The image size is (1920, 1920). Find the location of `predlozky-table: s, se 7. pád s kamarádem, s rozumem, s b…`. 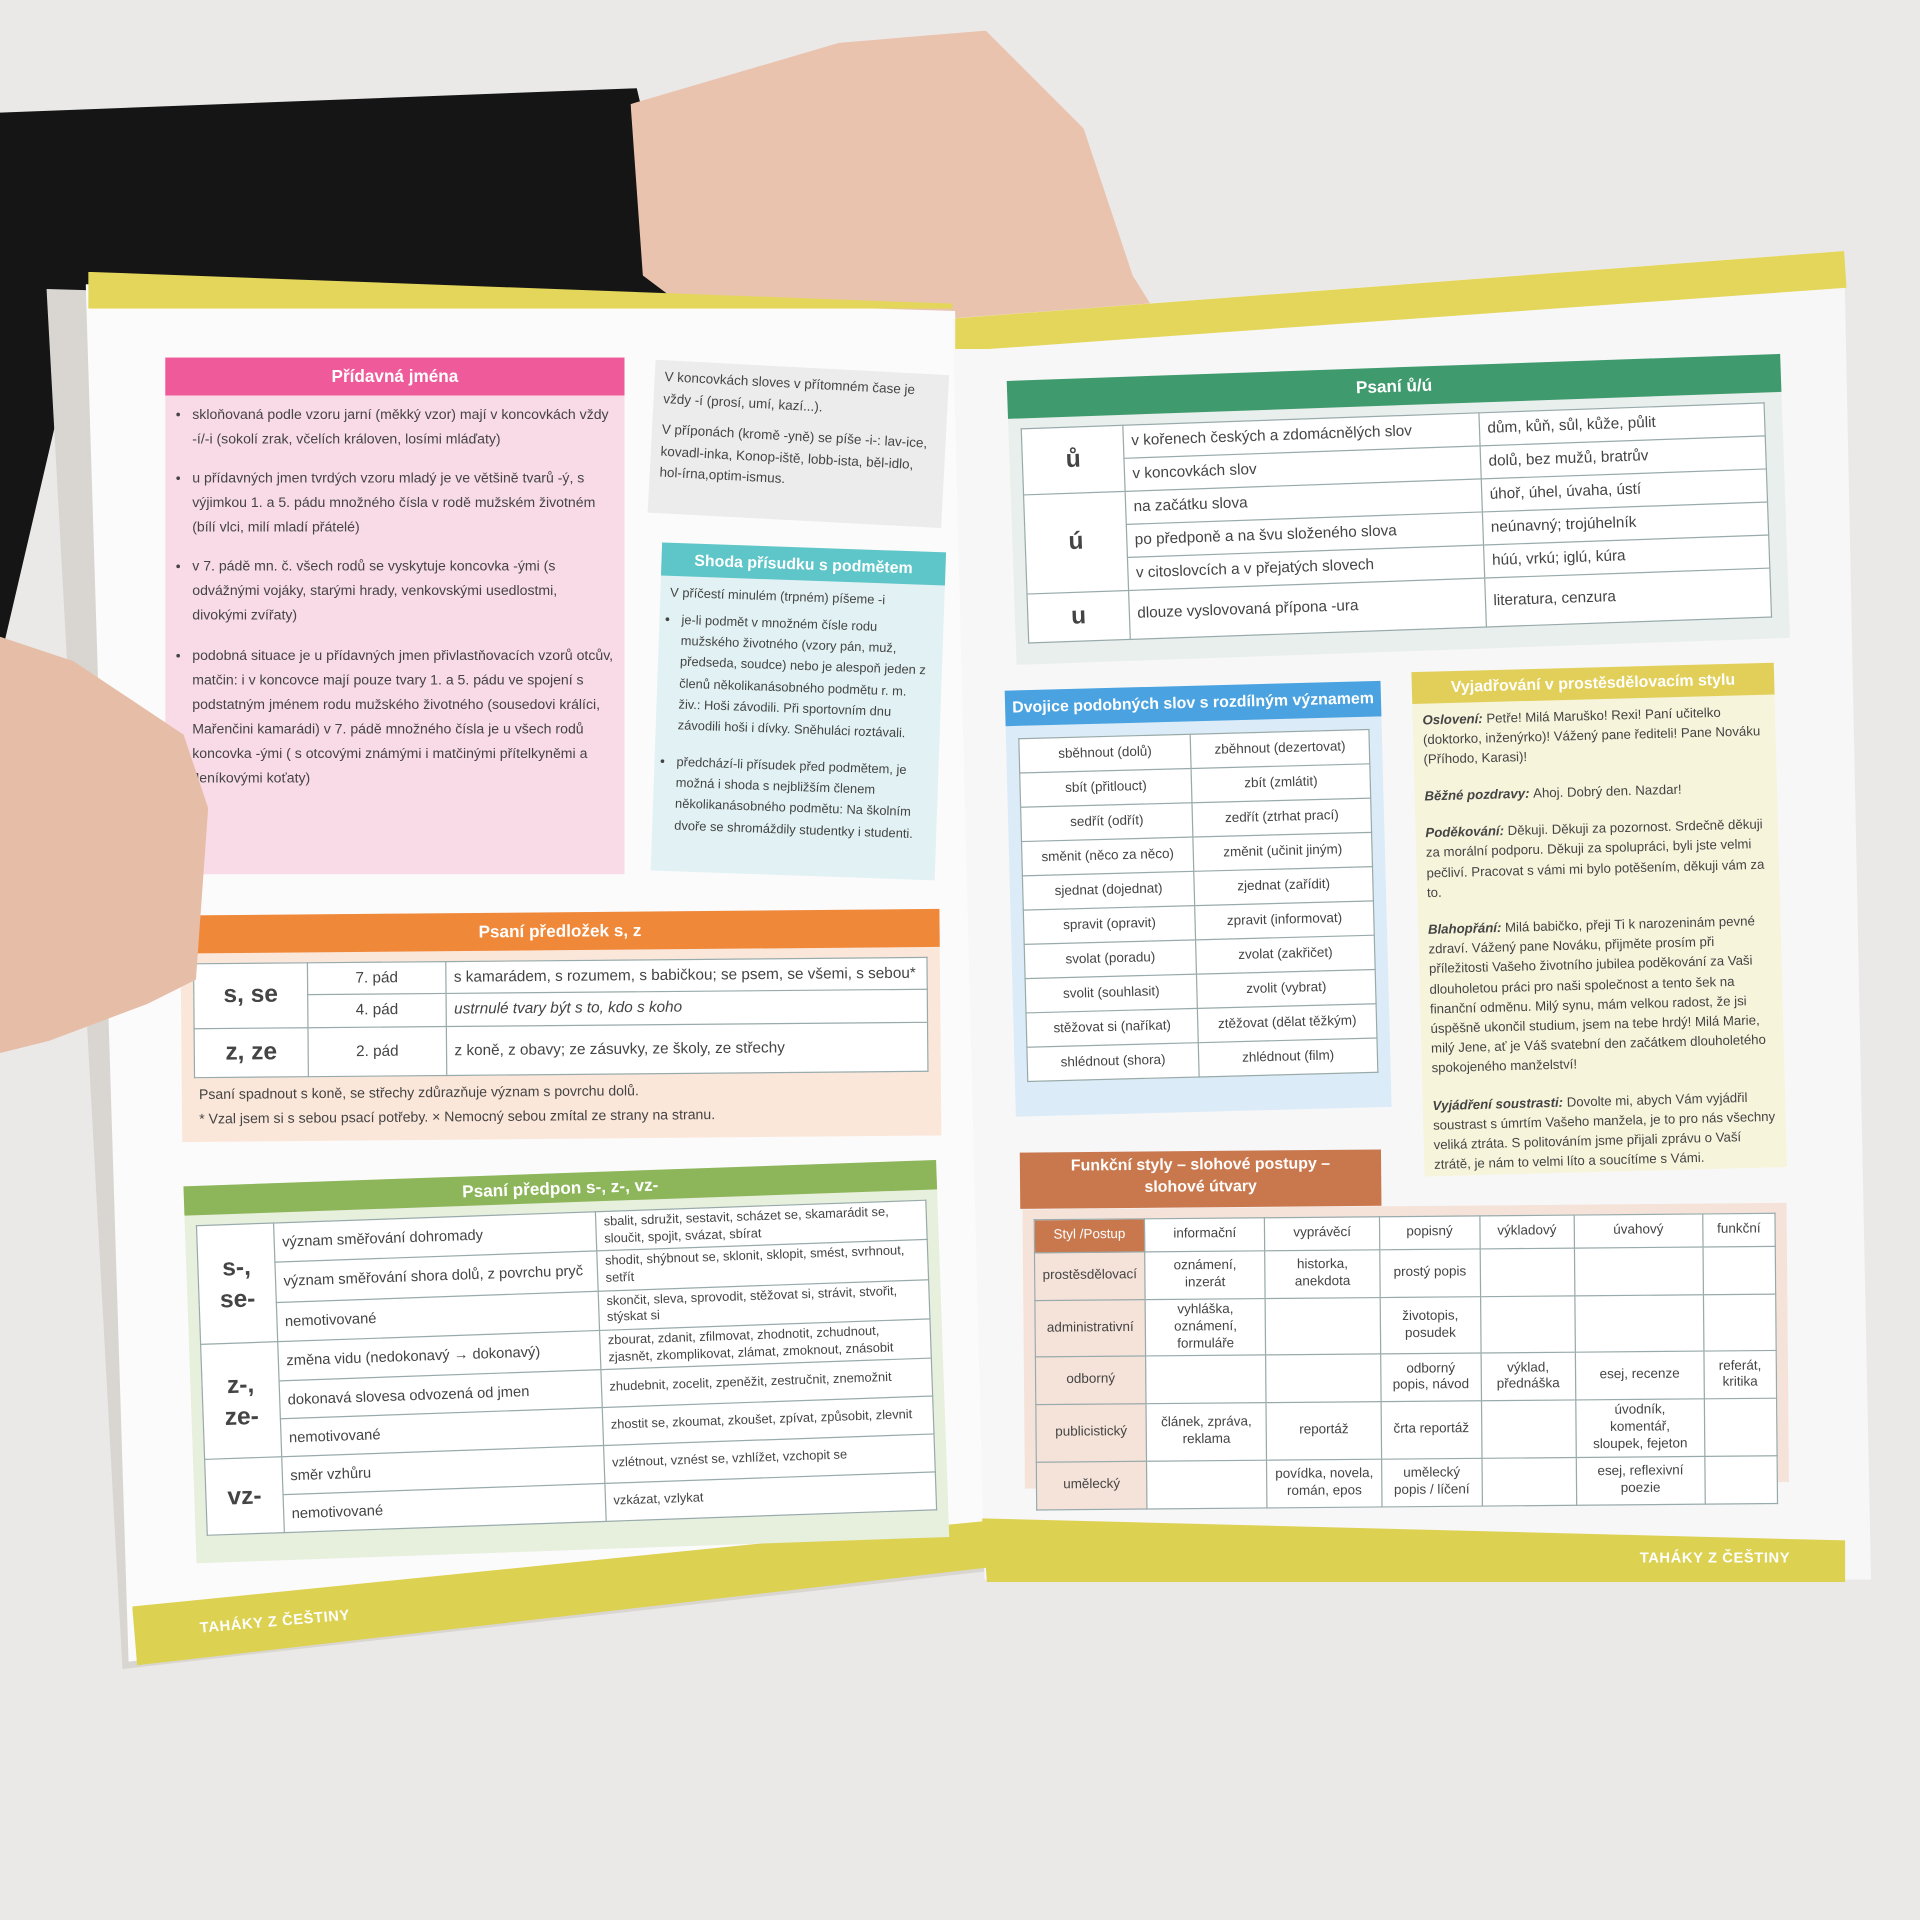

predlozky-table: s, se 7. pád s kamarádem, s rozumem, s b… is located at coordinates (560, 1017).